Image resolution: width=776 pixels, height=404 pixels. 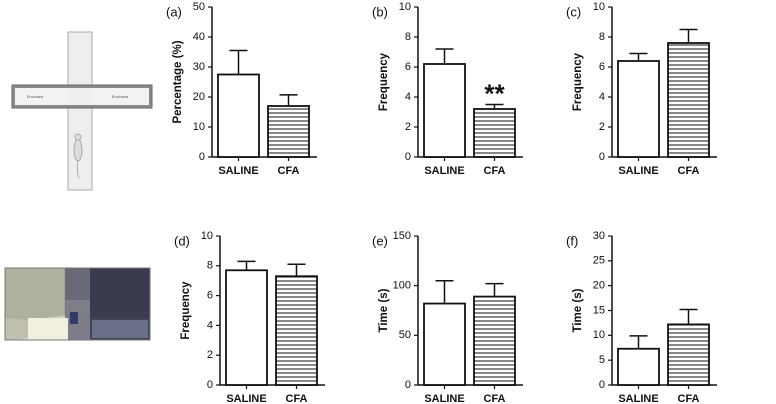 What do you see at coordinates (572, 240) in the screenshot?
I see `panel-label: (f)` at bounding box center [572, 240].